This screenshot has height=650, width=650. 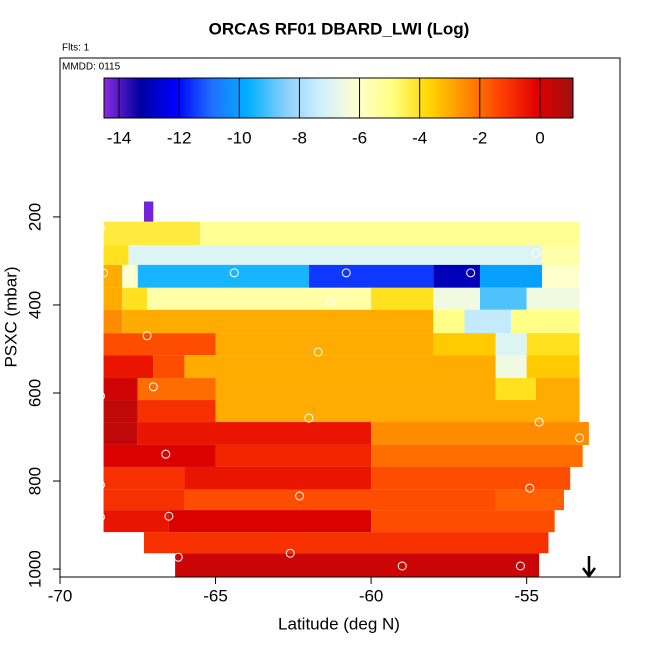 What do you see at coordinates (359, 137) in the screenshot?
I see `colorbar-tick-label: -6` at bounding box center [359, 137].